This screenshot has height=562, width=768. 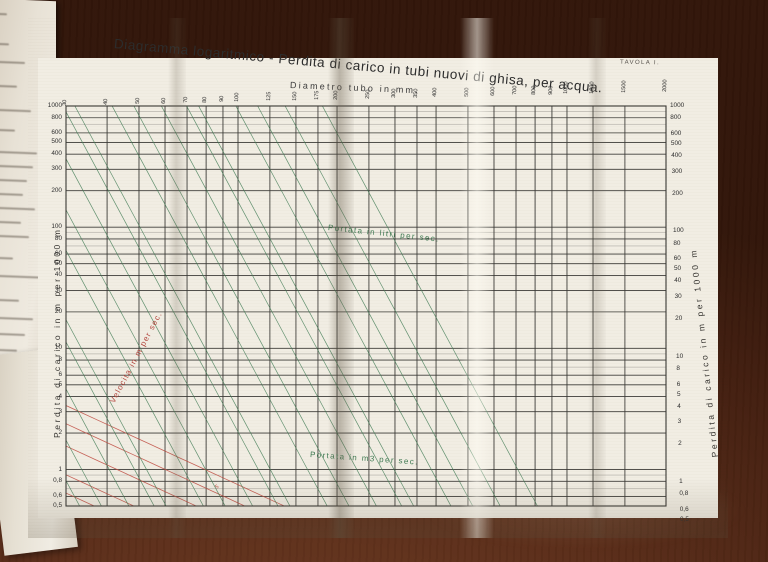 I want to click on diameter-tick-label: 800, so click(x=534, y=90).